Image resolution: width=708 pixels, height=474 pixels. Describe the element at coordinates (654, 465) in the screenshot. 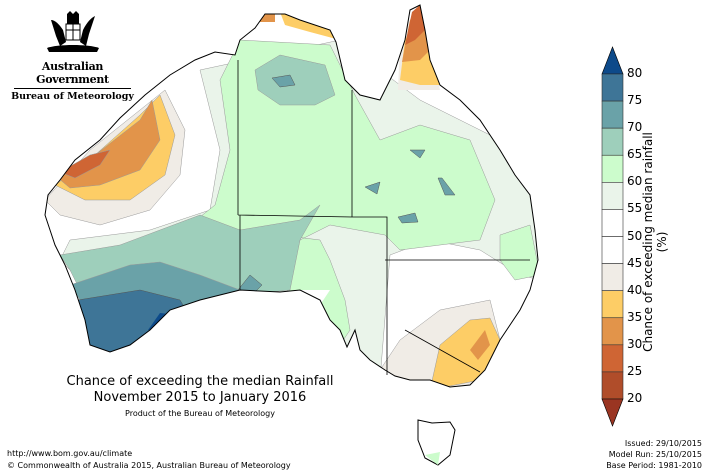

I see `base-period: Base Period: 1981-2010` at that location.